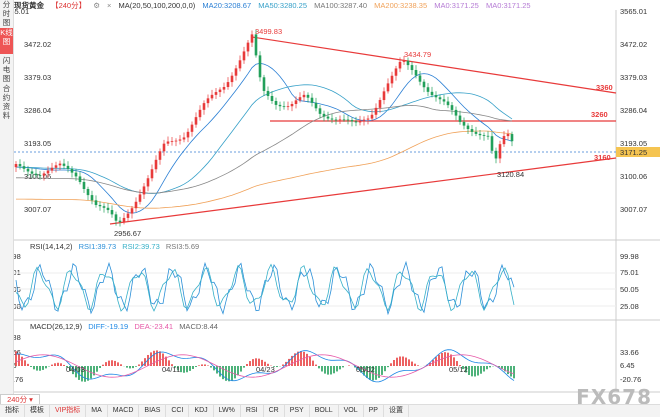 The height and width of the screenshot is (417, 660). I want to click on tab-psy: PSY, so click(297, 411).